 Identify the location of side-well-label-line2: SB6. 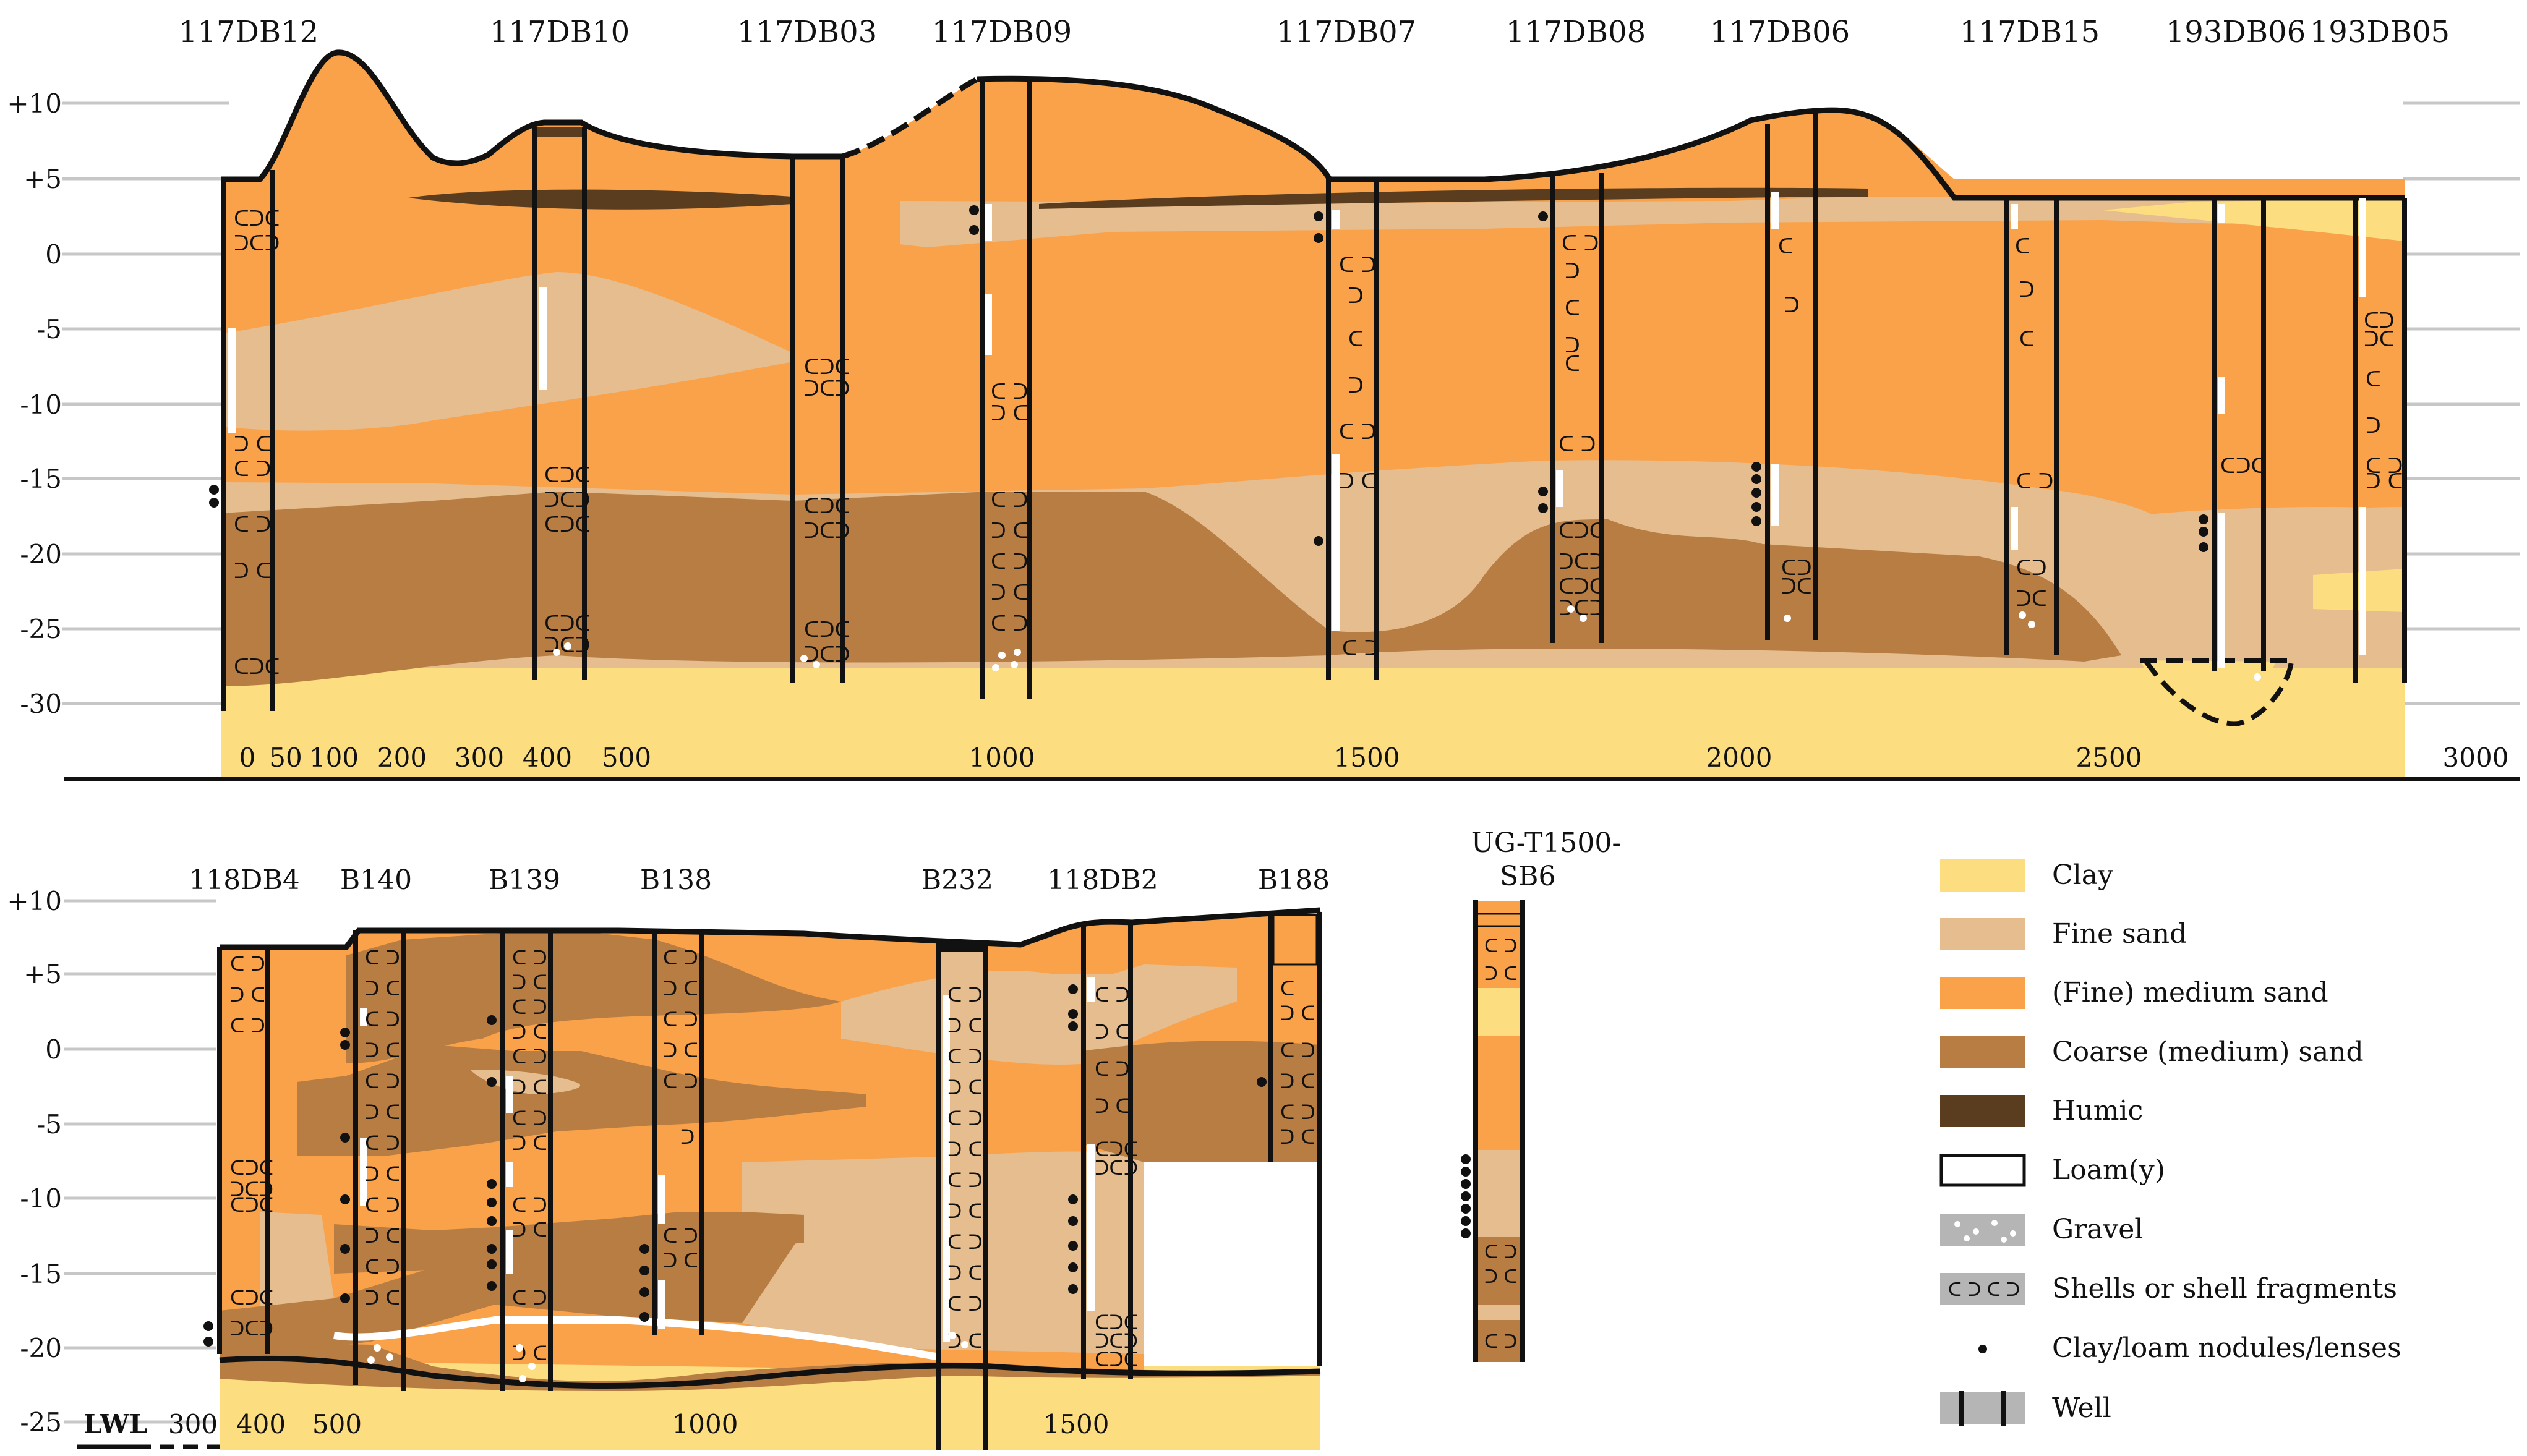
(1527, 876).